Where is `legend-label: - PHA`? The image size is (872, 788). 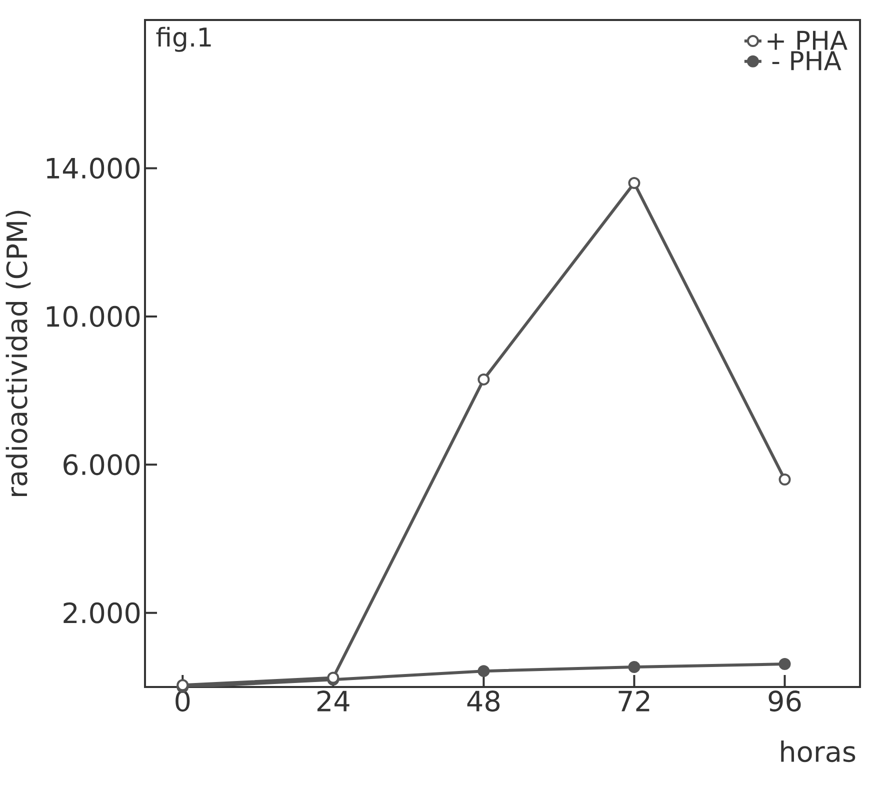 legend-label: - PHA is located at coordinates (807, 60).